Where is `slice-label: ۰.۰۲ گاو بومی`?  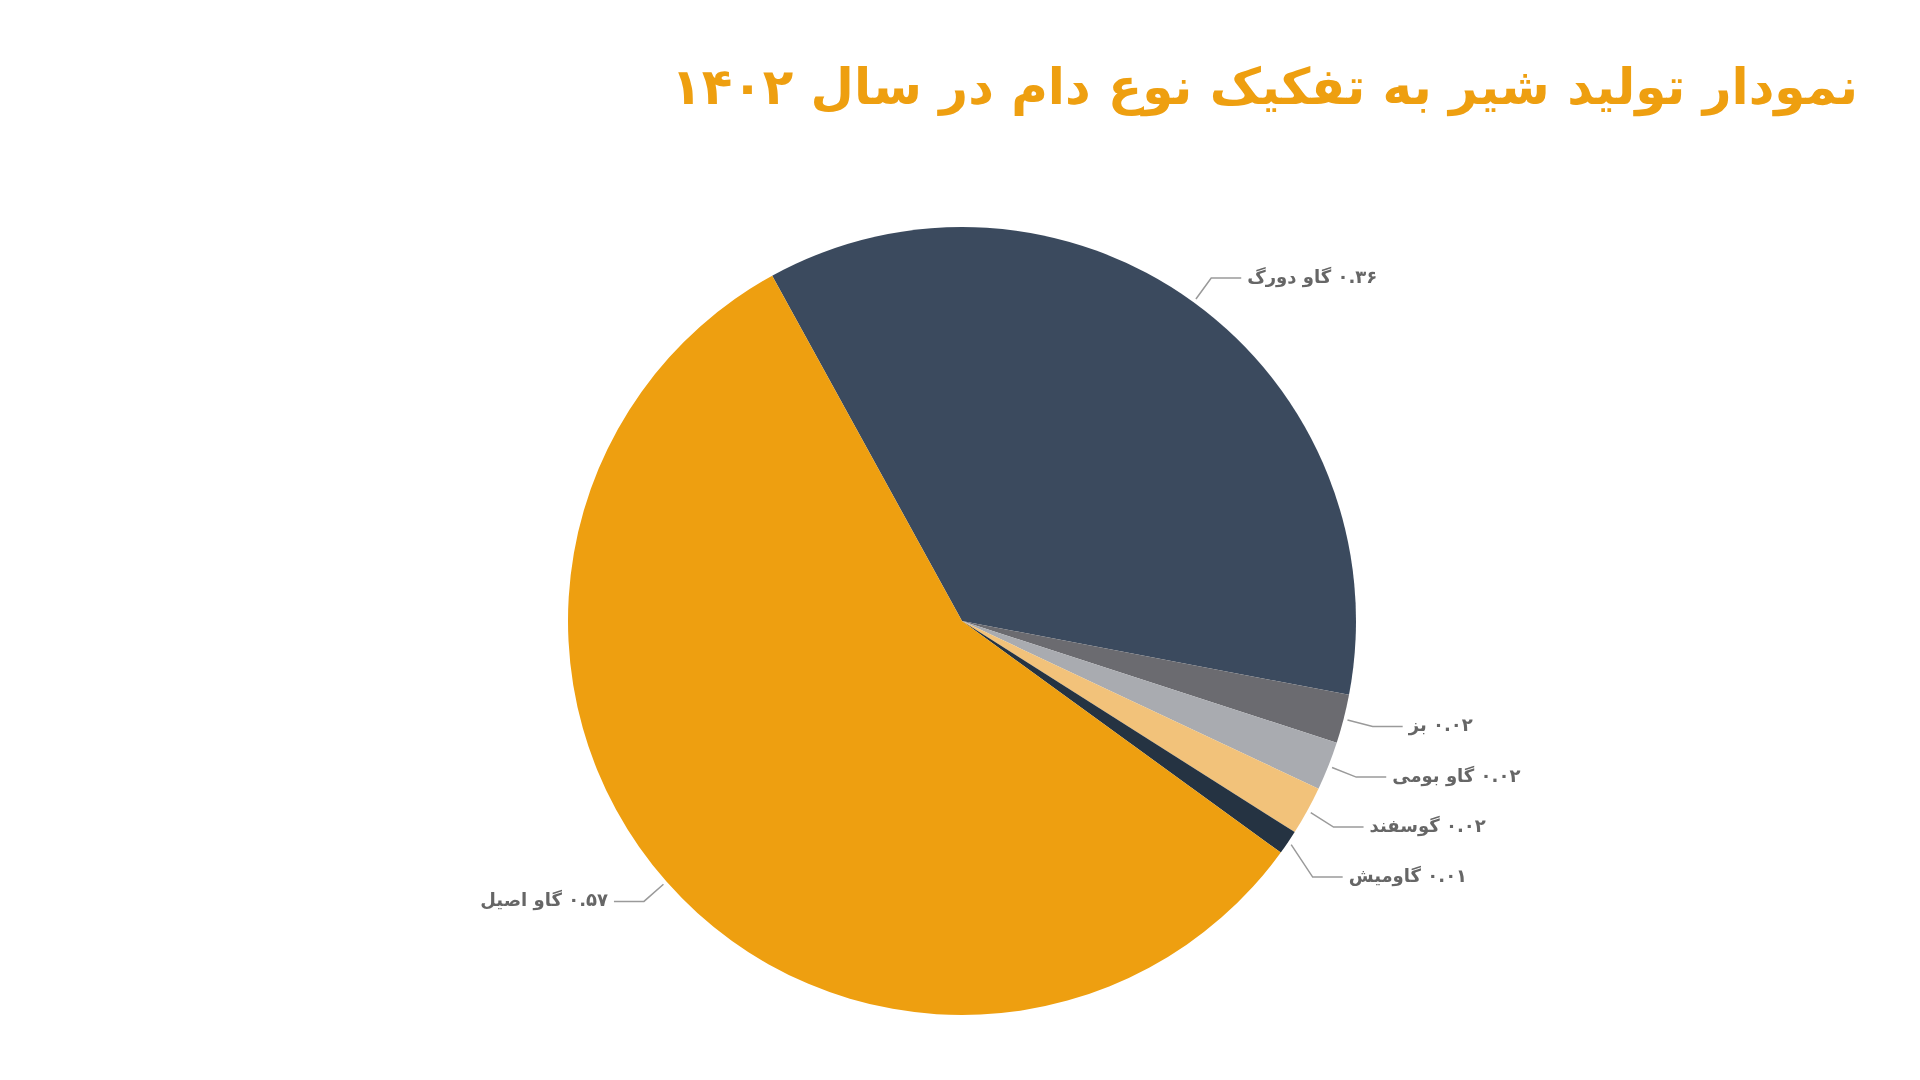
slice-label: ۰.۰۲ گاو بومی is located at coordinates (1456, 775).